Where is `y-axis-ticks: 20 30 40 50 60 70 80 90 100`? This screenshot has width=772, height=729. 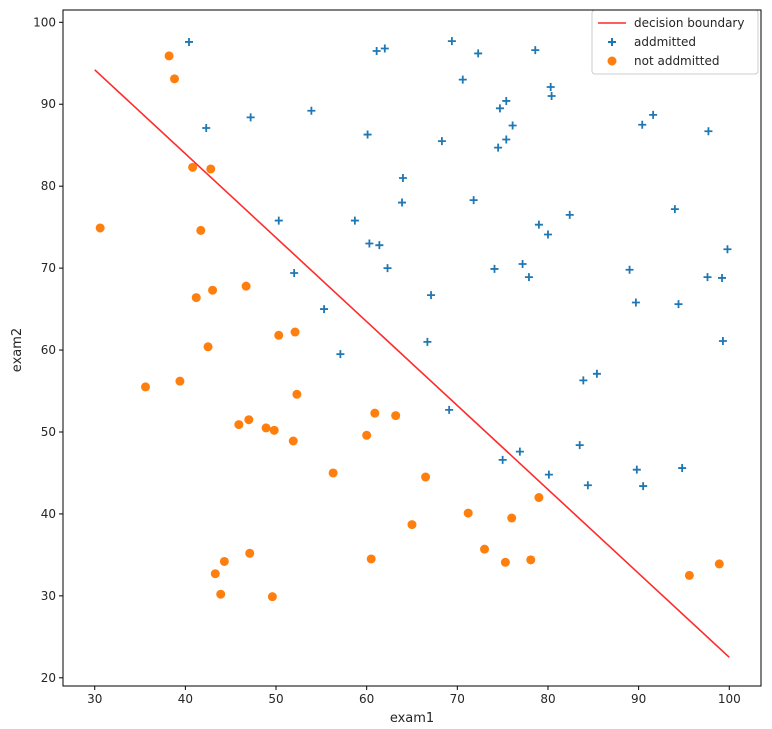 y-axis-ticks: 20 30 40 50 60 70 80 90 100 is located at coordinates (48, 350).